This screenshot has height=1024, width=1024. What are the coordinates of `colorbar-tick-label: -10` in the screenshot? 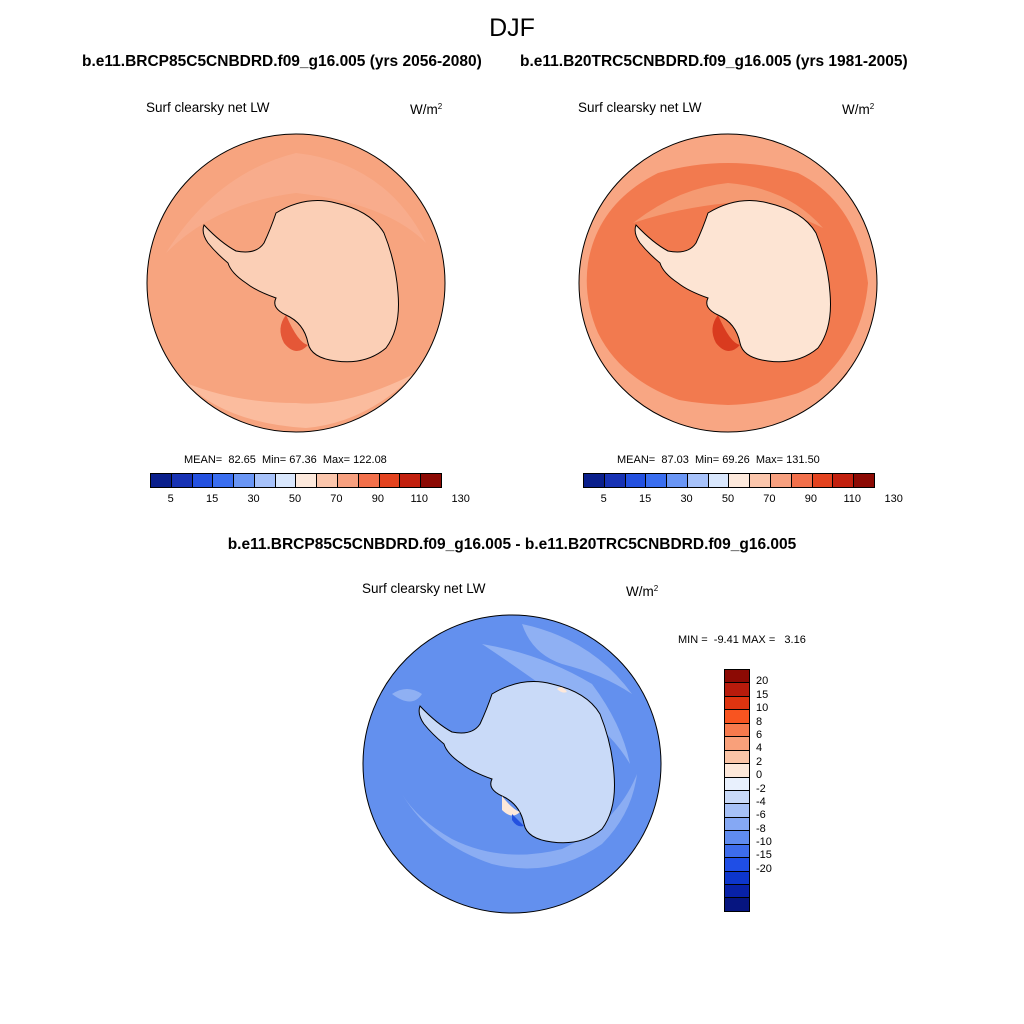 It's located at (764, 842).